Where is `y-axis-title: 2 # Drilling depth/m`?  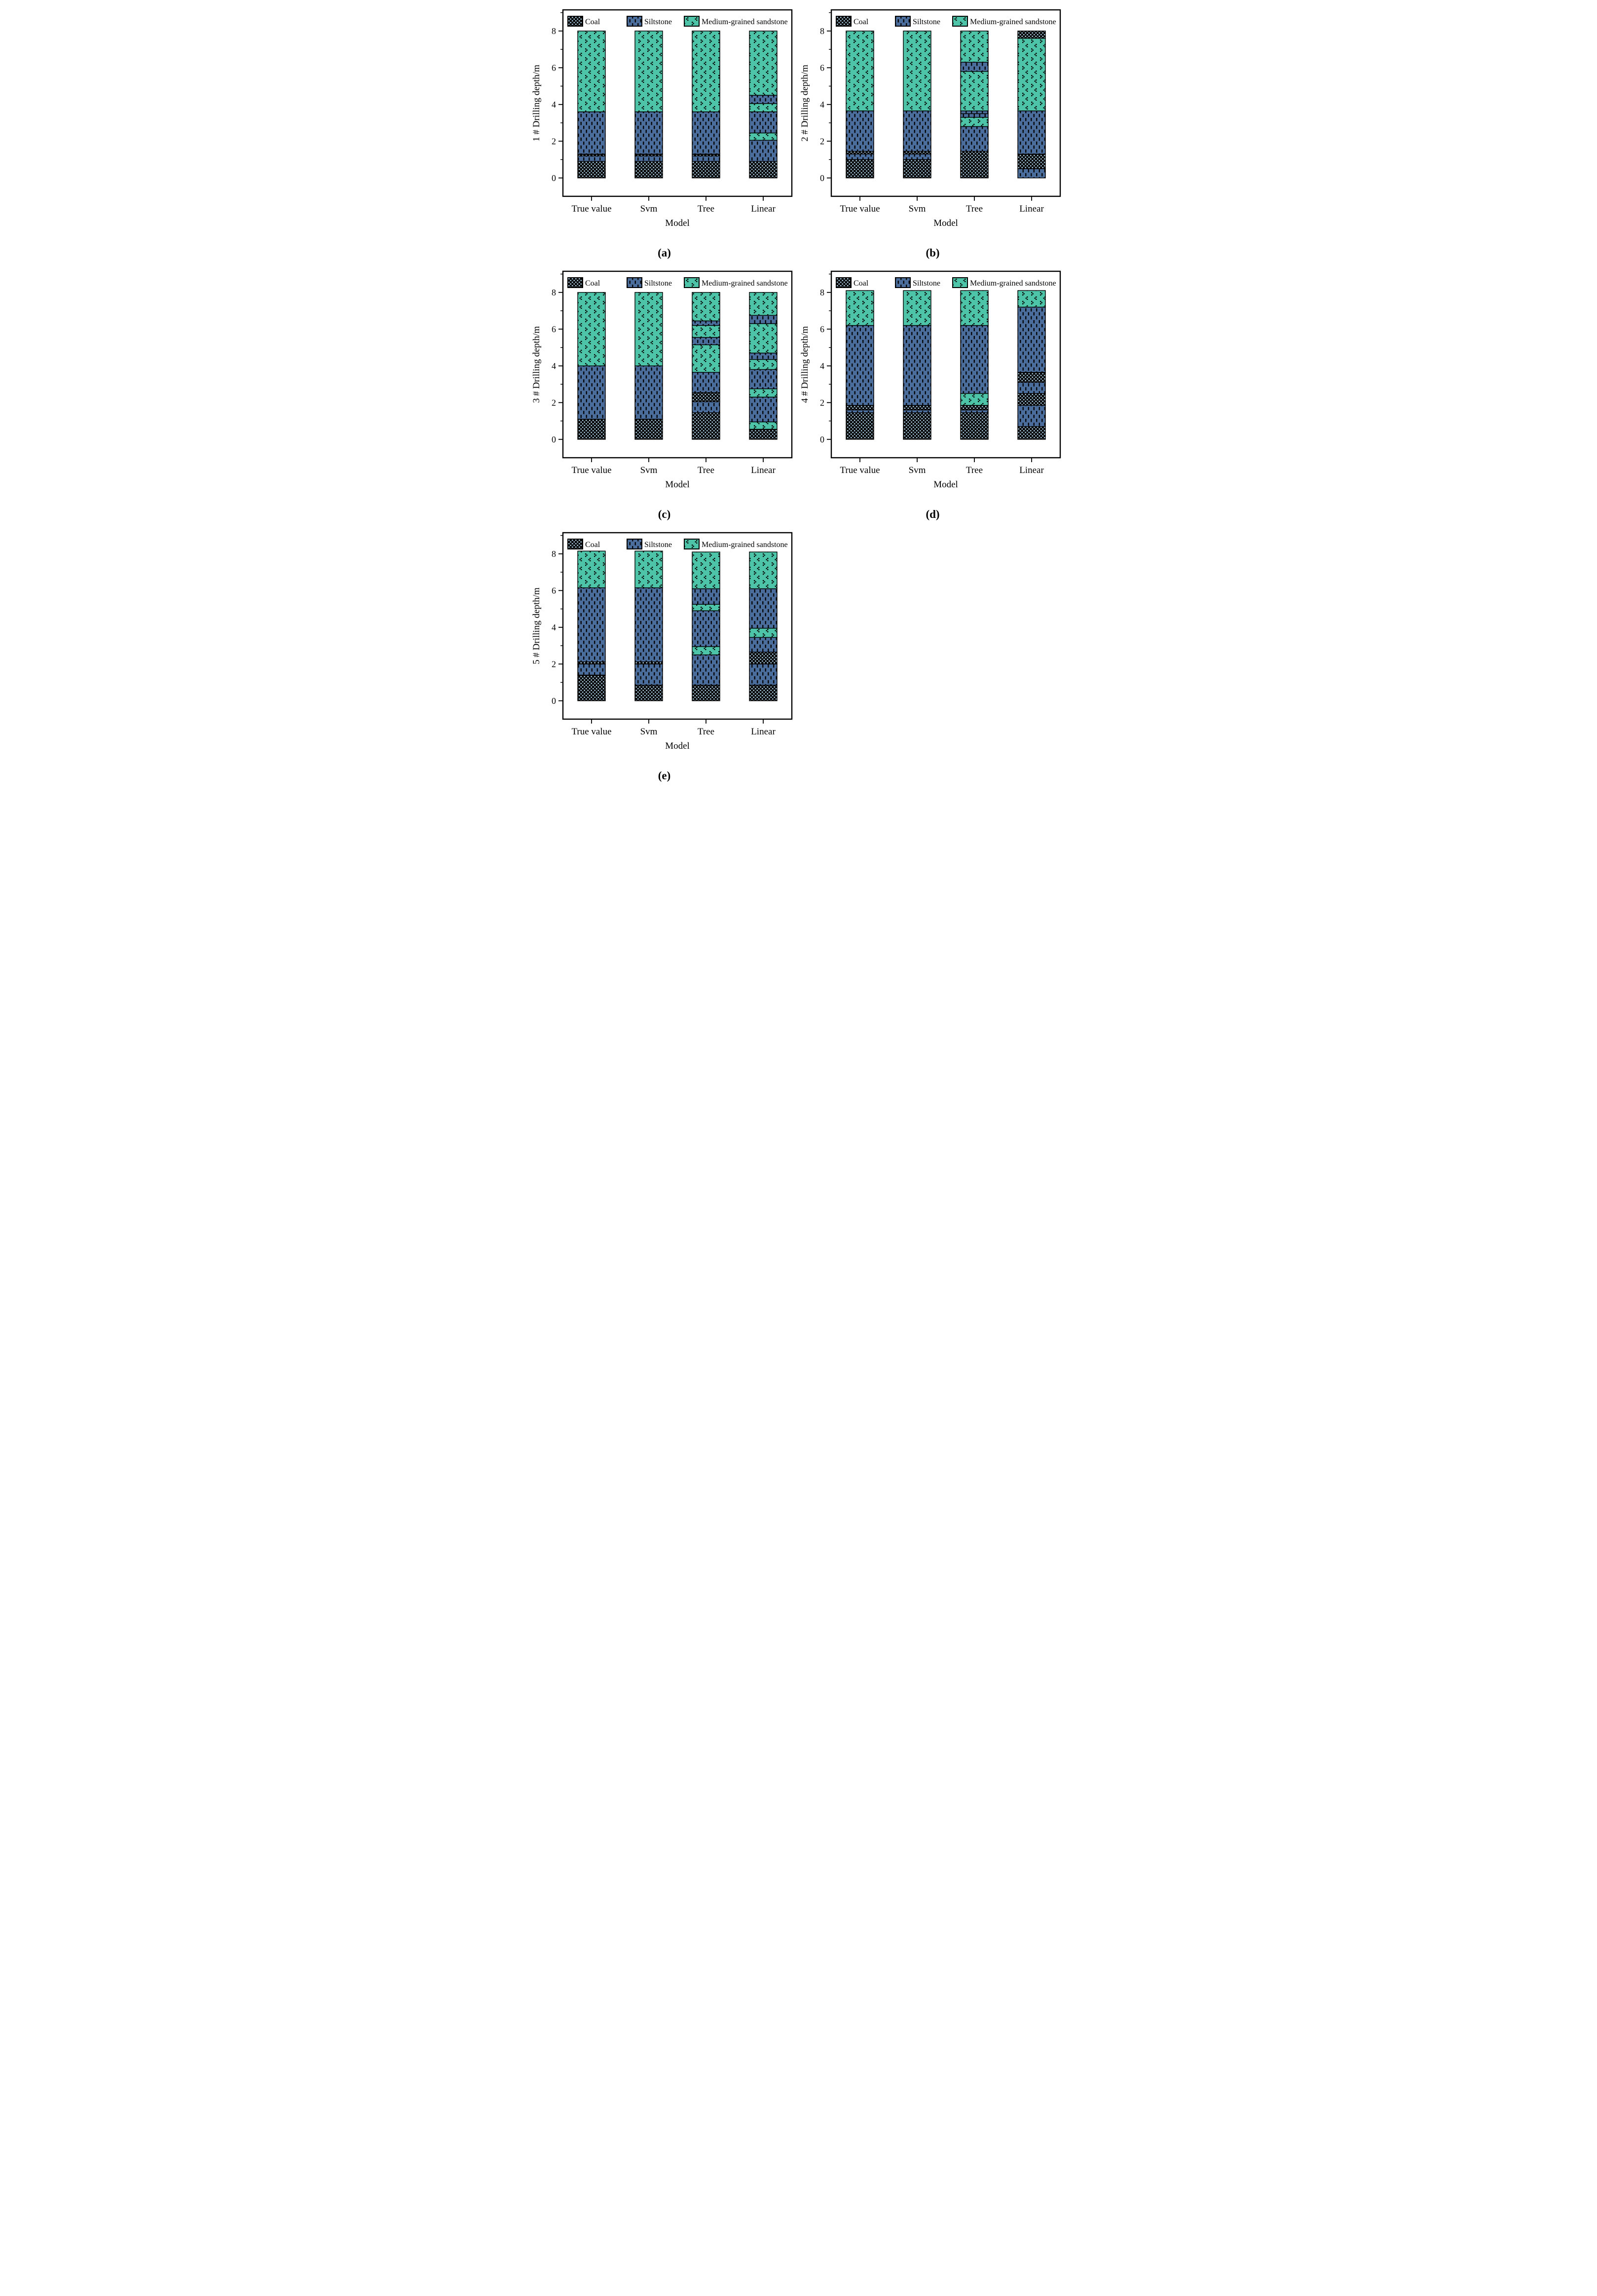
y-axis-title: 2 # Drilling depth/m is located at coordinates (805, 103).